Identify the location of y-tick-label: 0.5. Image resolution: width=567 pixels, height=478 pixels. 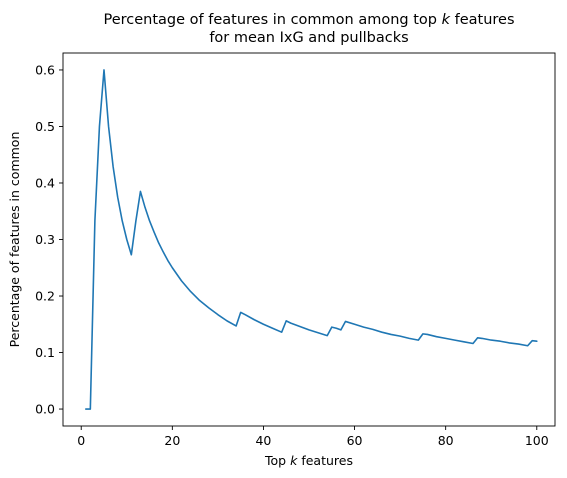
(45, 126).